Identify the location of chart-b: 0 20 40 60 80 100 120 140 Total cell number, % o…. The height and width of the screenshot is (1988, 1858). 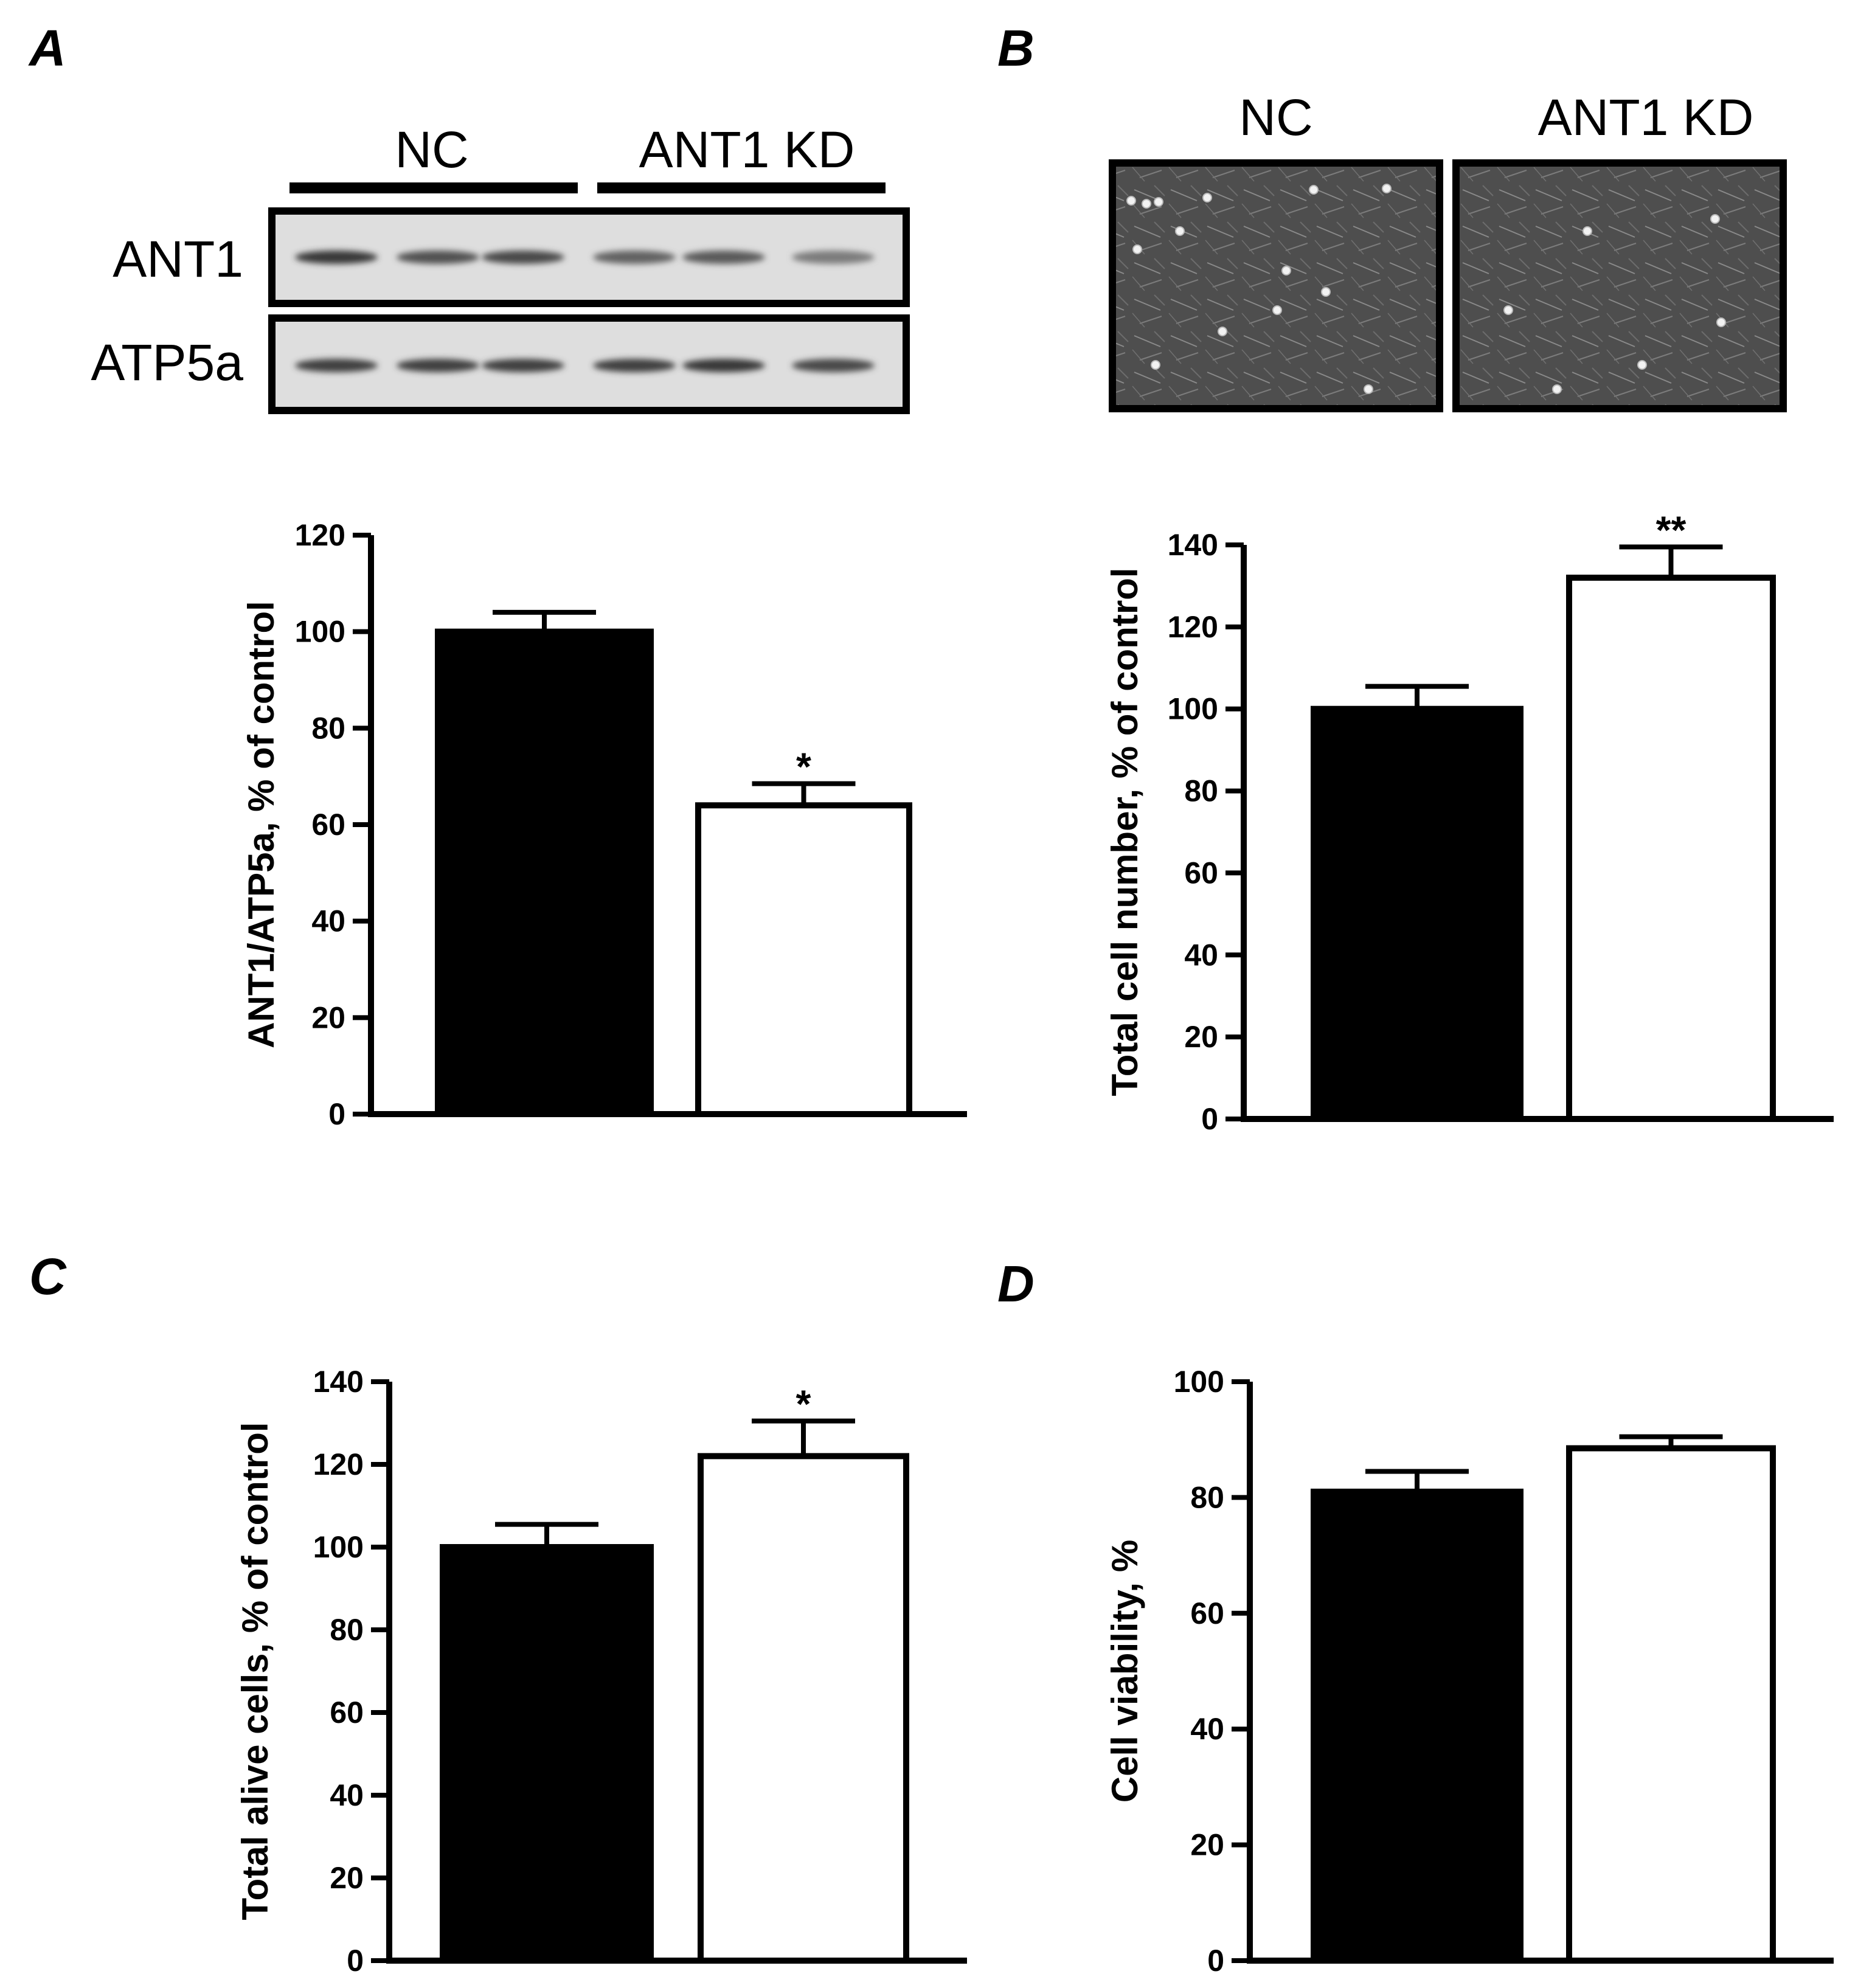
(1469, 822).